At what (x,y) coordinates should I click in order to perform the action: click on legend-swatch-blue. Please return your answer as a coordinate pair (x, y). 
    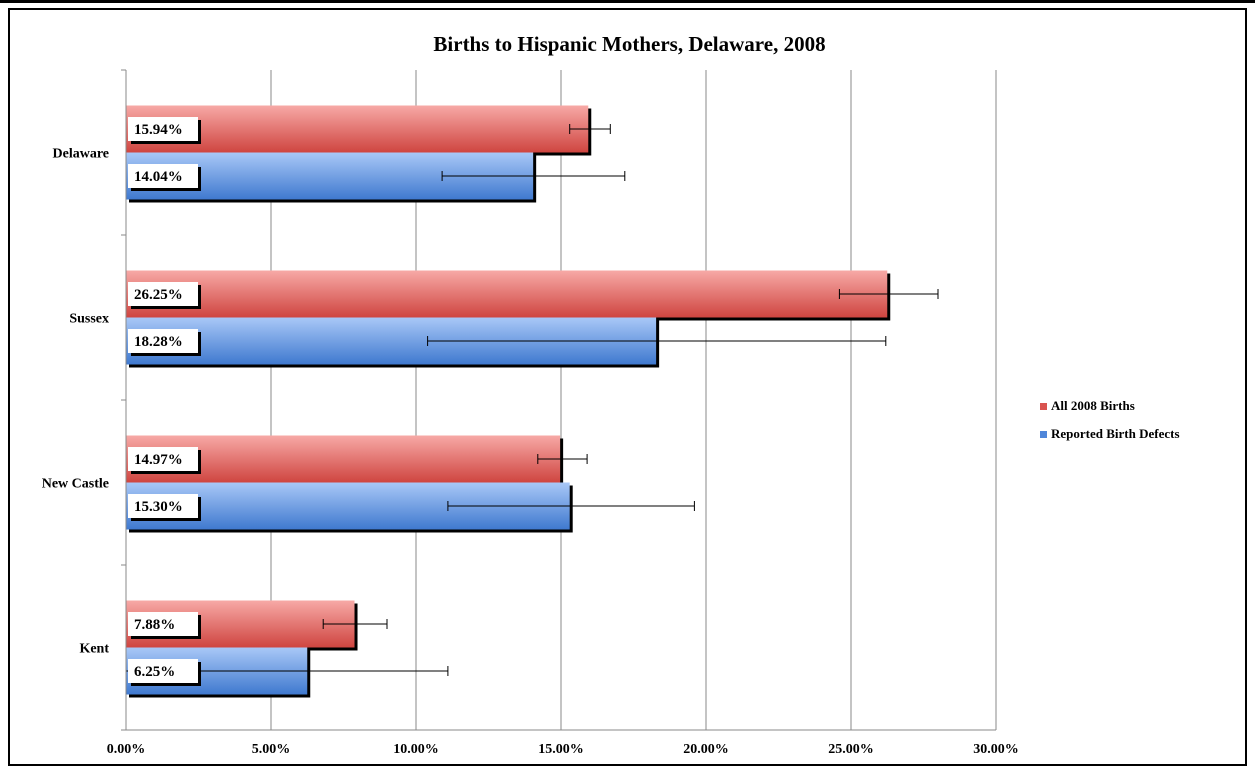
    Looking at the image, I should click on (1043, 434).